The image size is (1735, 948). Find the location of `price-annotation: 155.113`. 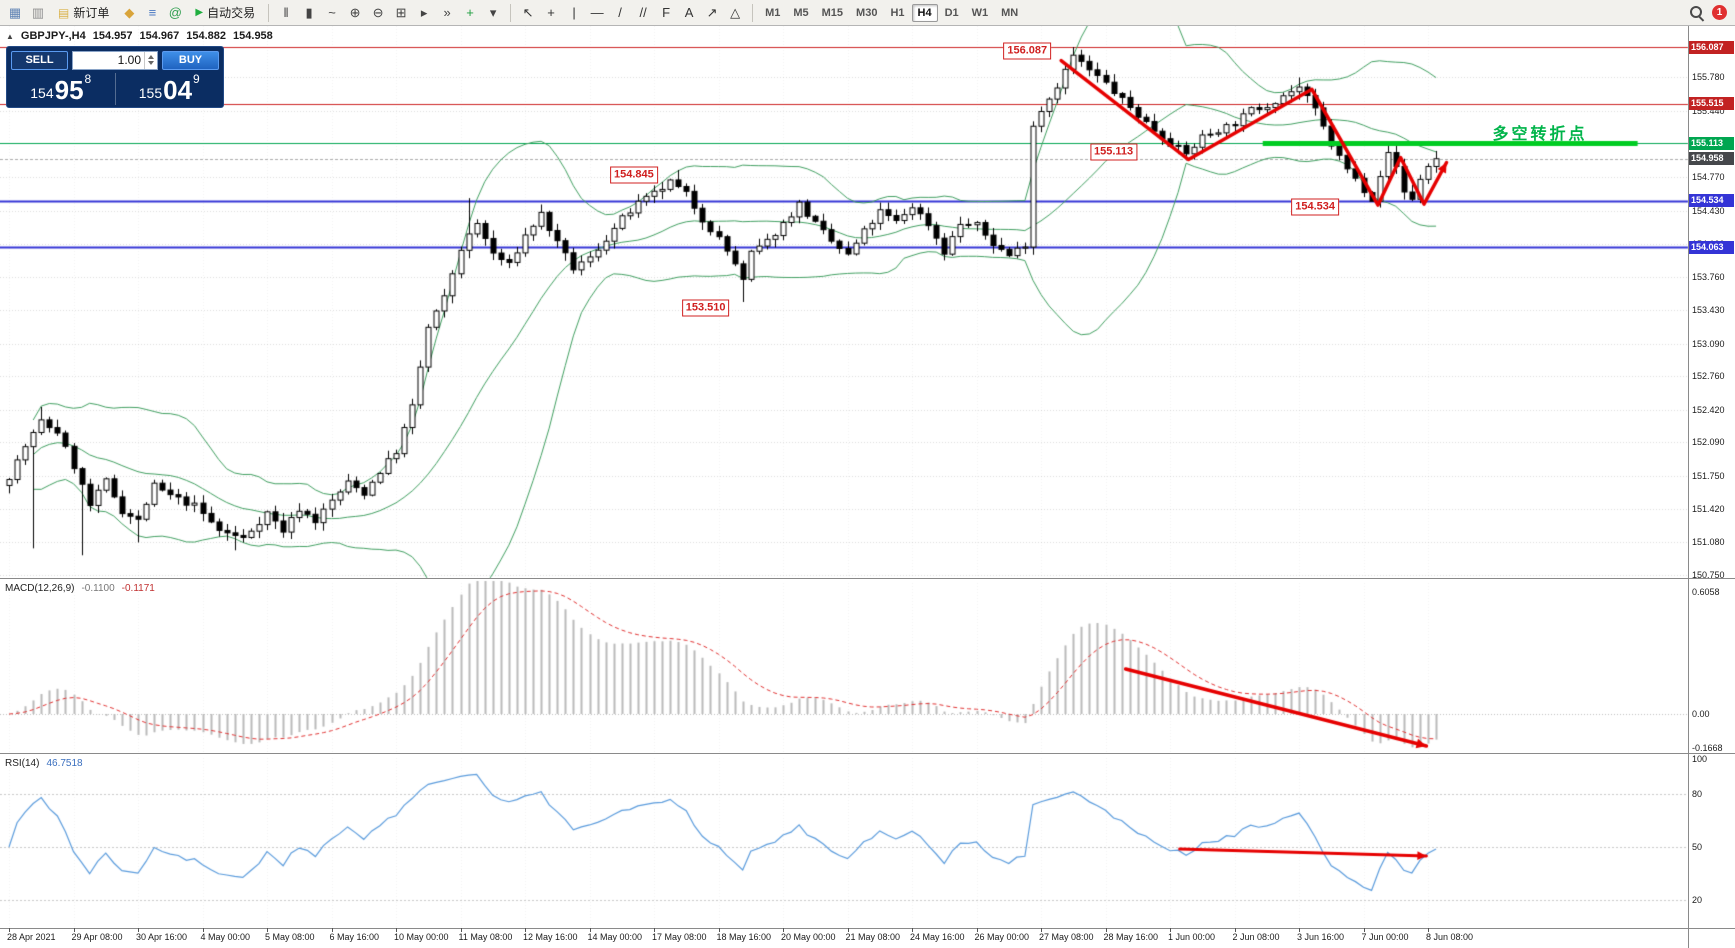

price-annotation: 155.113 is located at coordinates (1113, 152).